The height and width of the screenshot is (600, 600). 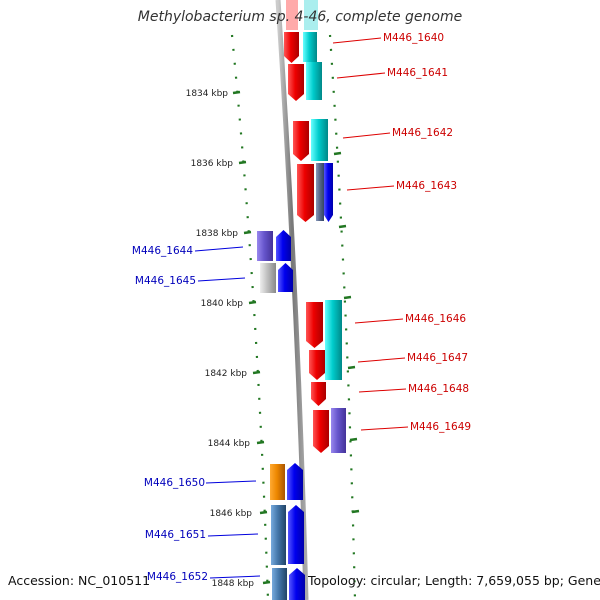 What do you see at coordinates (417, 73) in the screenshot?
I see `gene-label: M446_1641` at bounding box center [417, 73].